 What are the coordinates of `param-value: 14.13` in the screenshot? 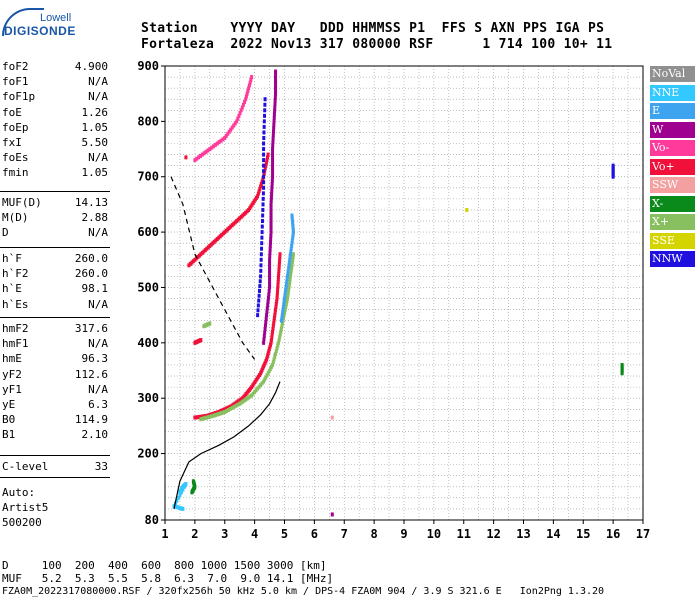 It's located at (91, 202).